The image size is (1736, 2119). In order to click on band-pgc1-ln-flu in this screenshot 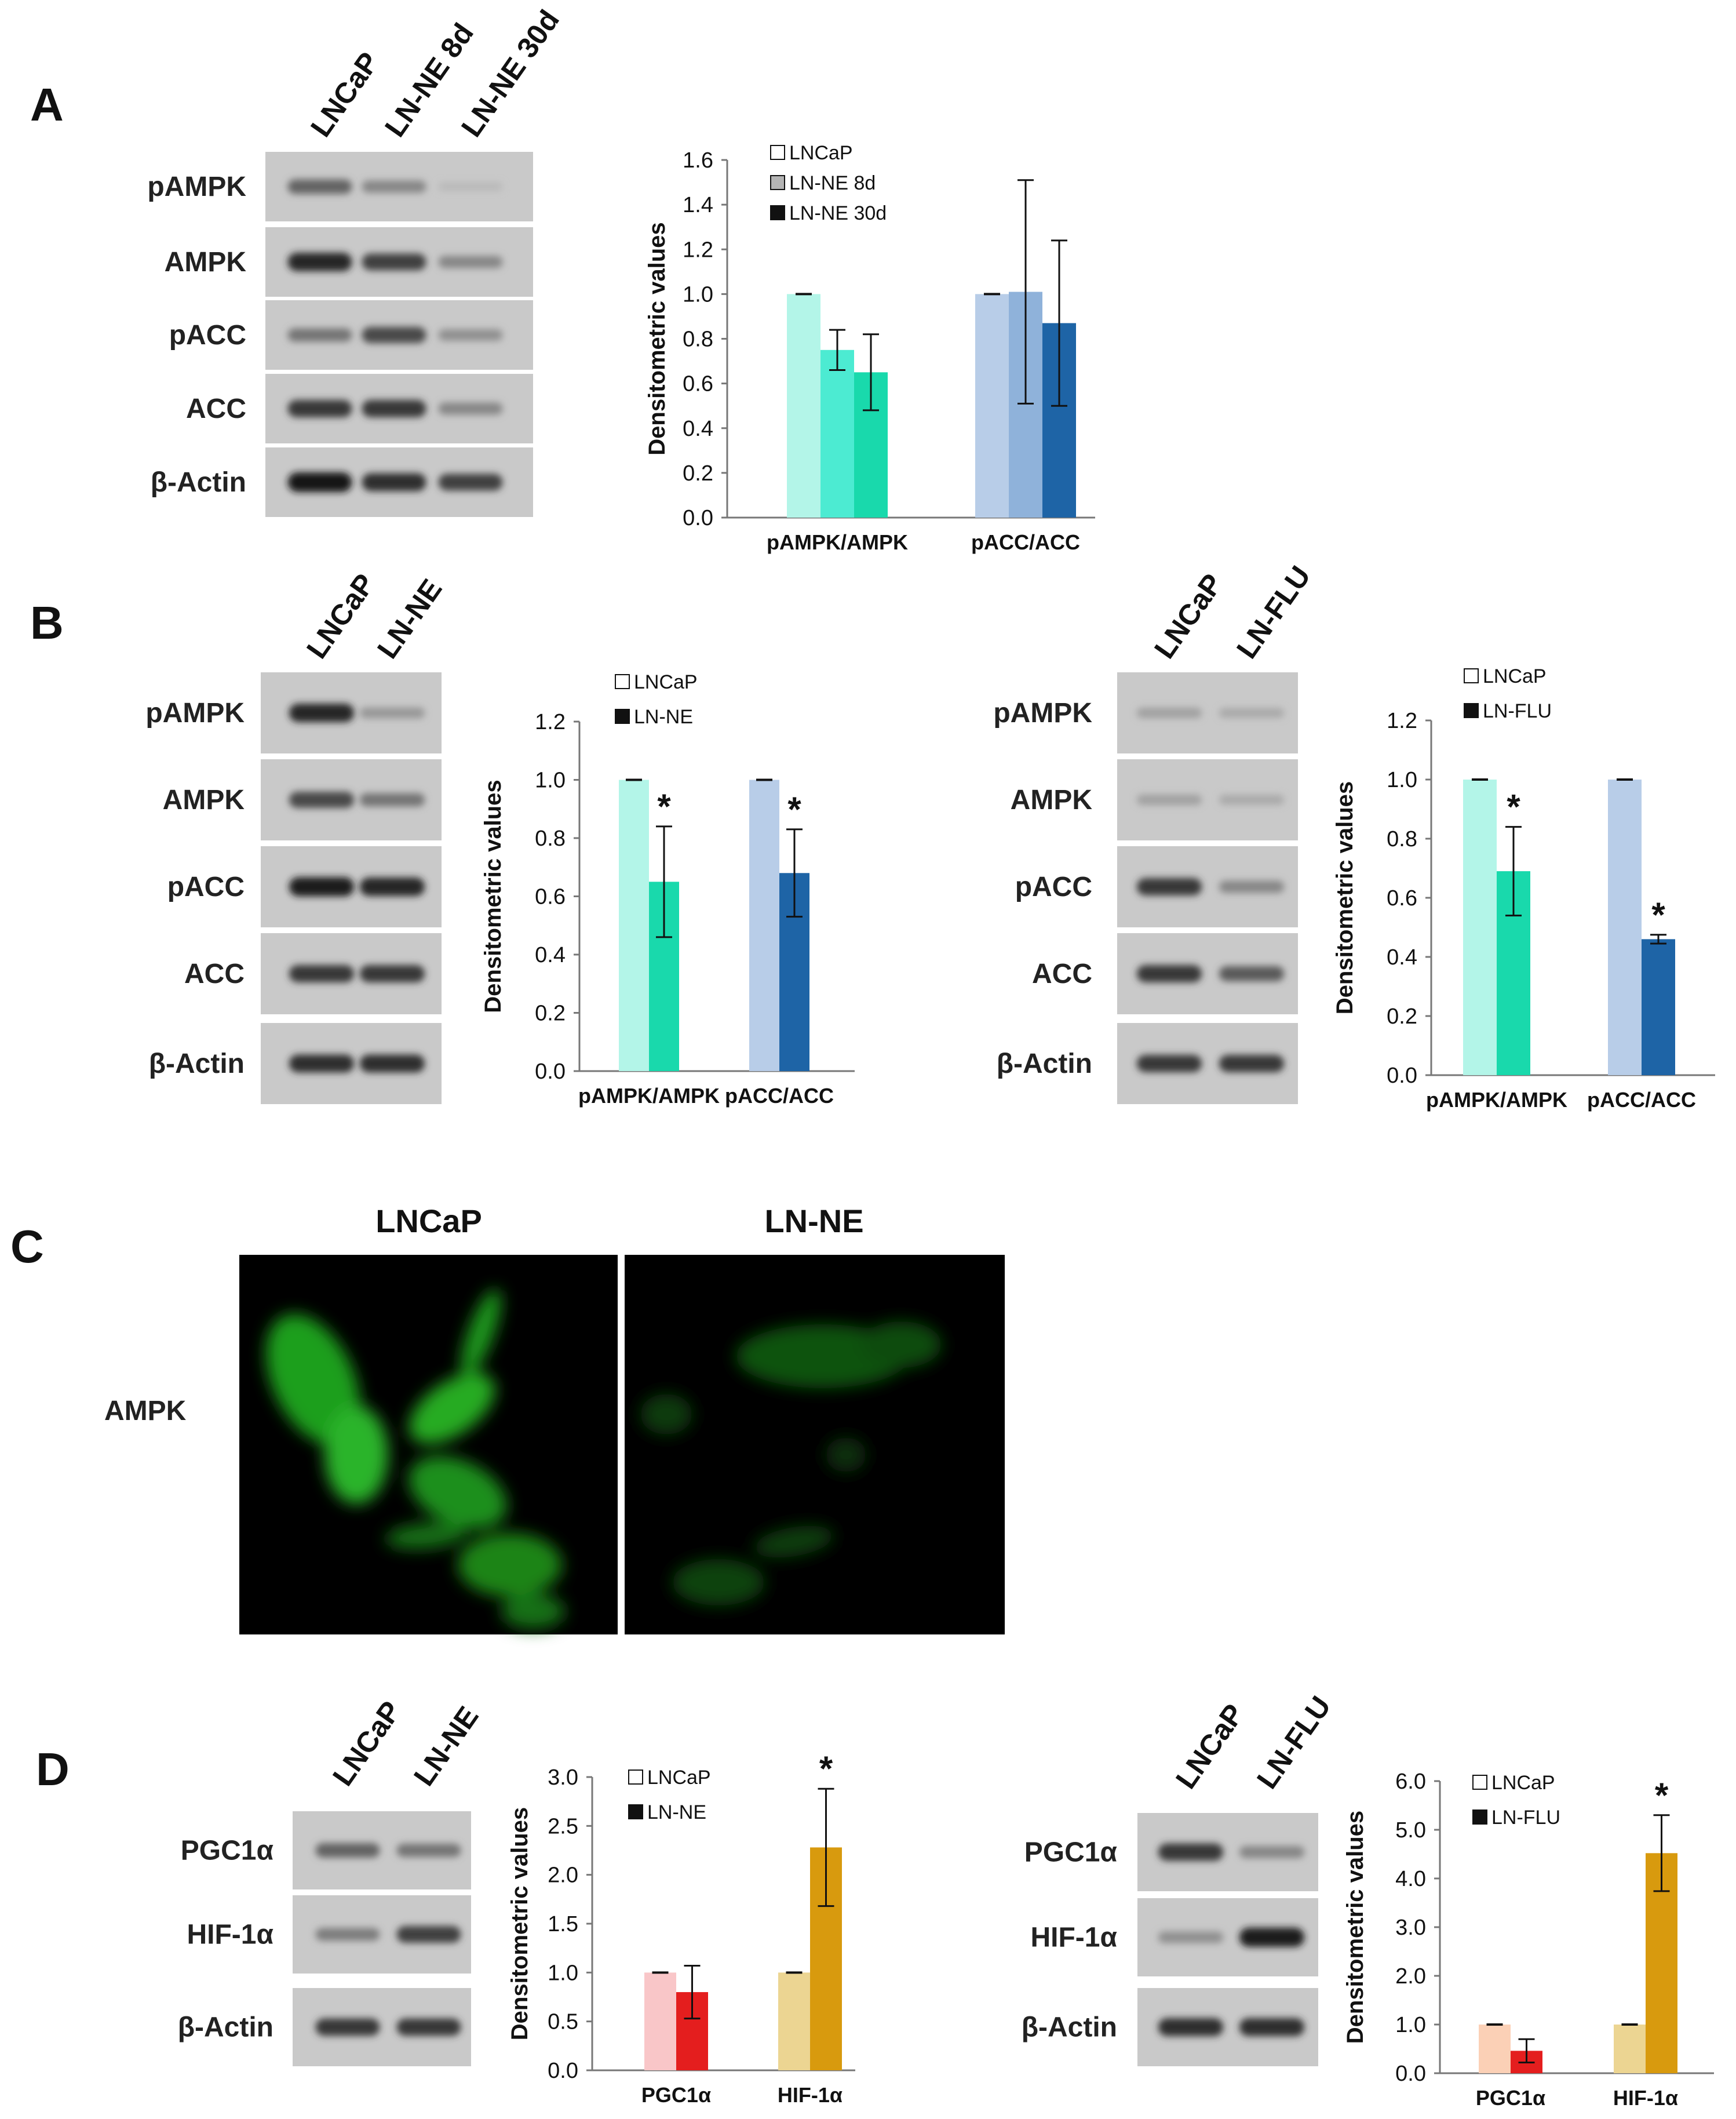, I will do `click(1272, 1852)`.